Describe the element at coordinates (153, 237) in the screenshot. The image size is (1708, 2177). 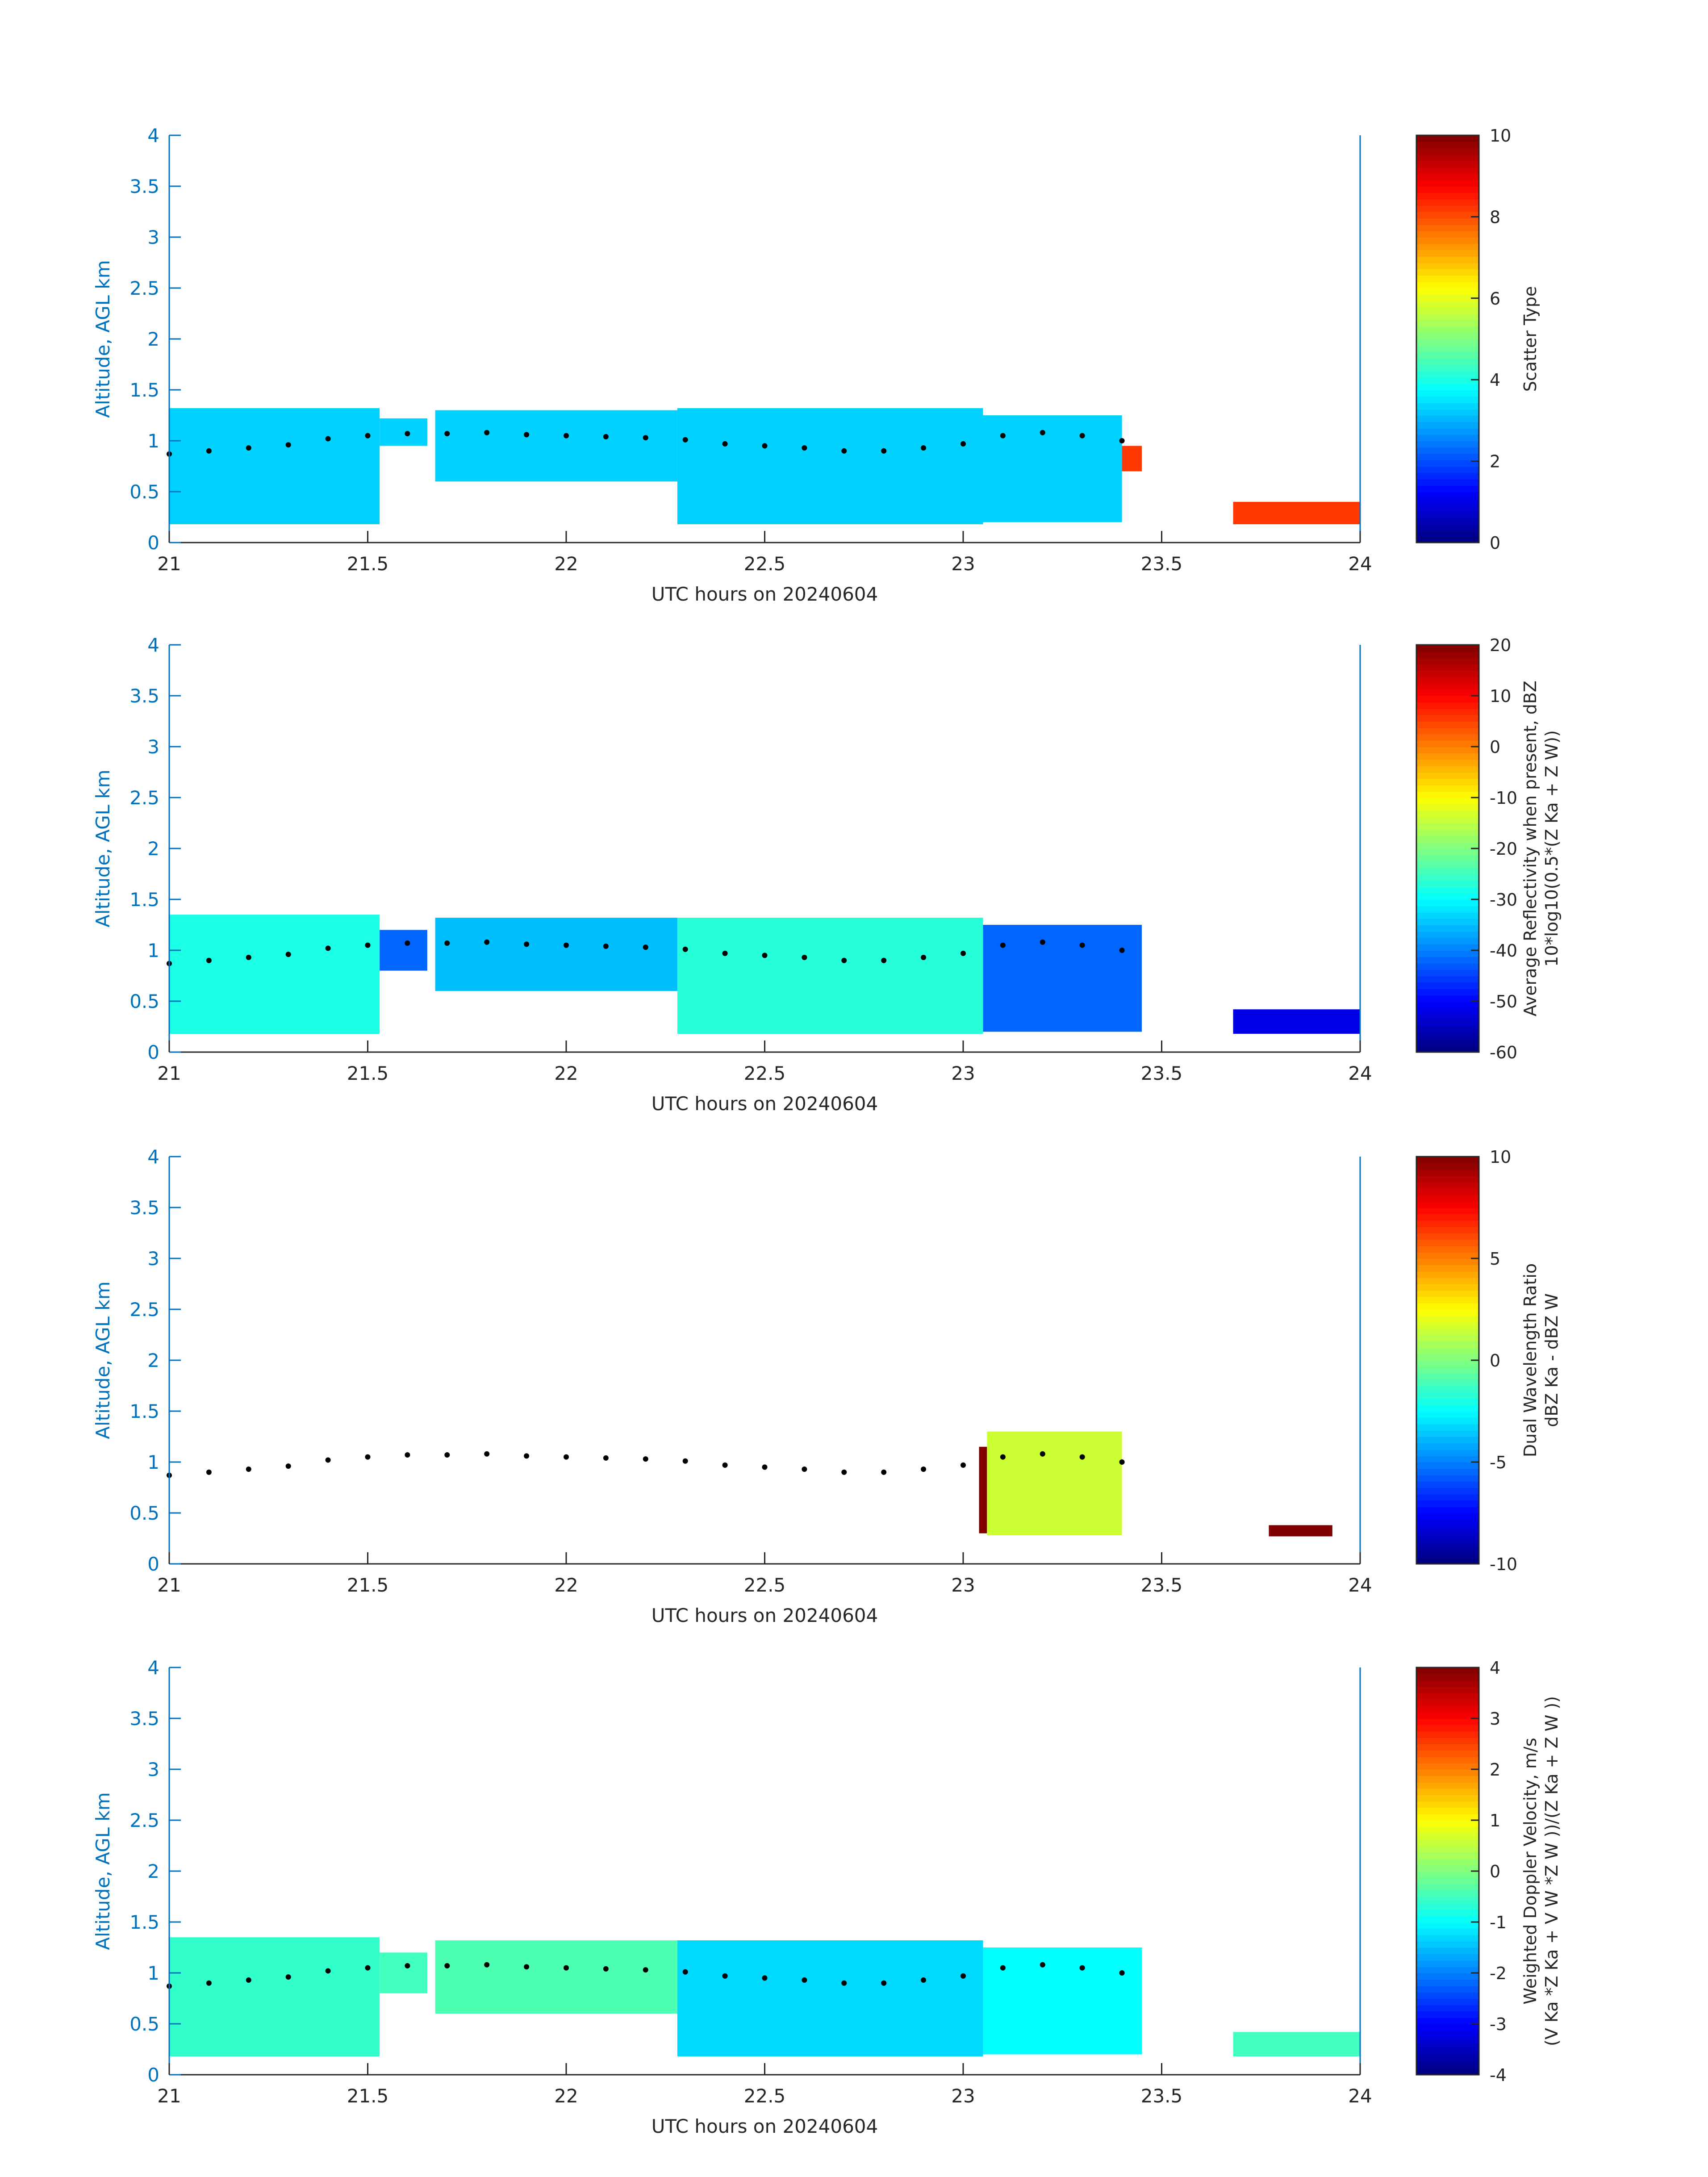
I see `y-tick-label: 3` at that location.